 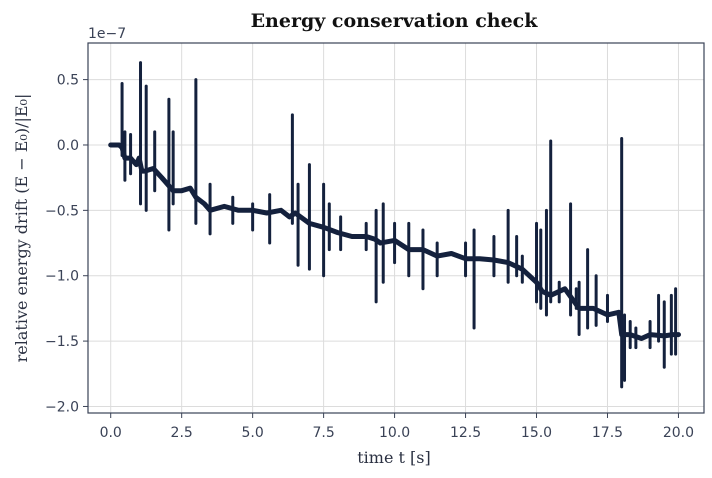 What do you see at coordinates (66, 244) in the screenshot?
I see `y-axis-ticks: 0.5 0.0 −0.5 −1.0 −1.5 −2.0` at bounding box center [66, 244].